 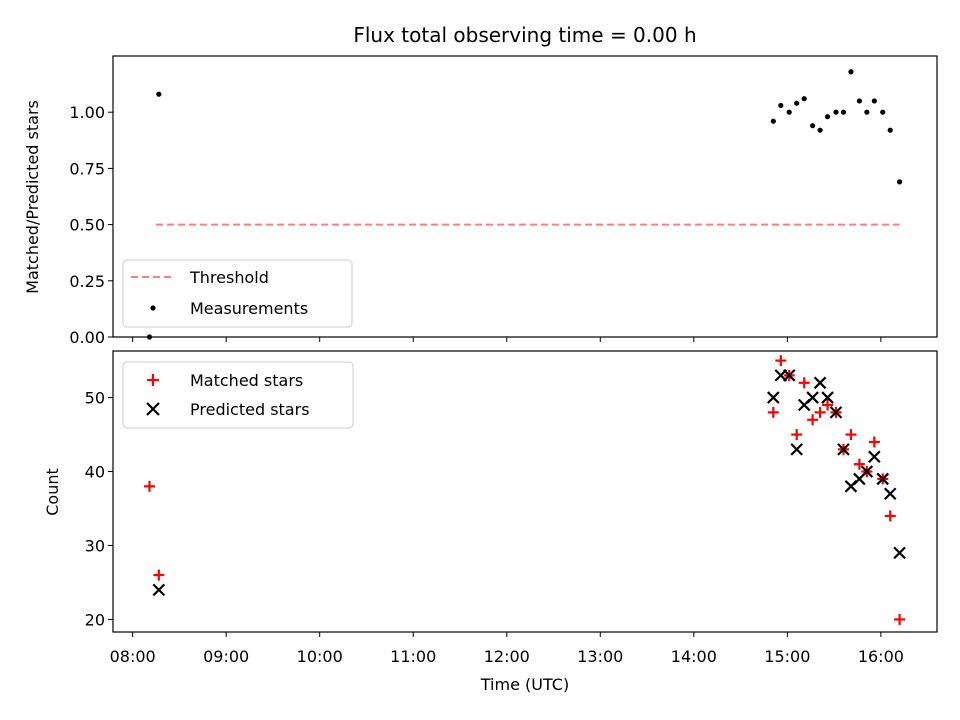 I want to click on y-tick-label: 0.75, so click(x=87, y=168).